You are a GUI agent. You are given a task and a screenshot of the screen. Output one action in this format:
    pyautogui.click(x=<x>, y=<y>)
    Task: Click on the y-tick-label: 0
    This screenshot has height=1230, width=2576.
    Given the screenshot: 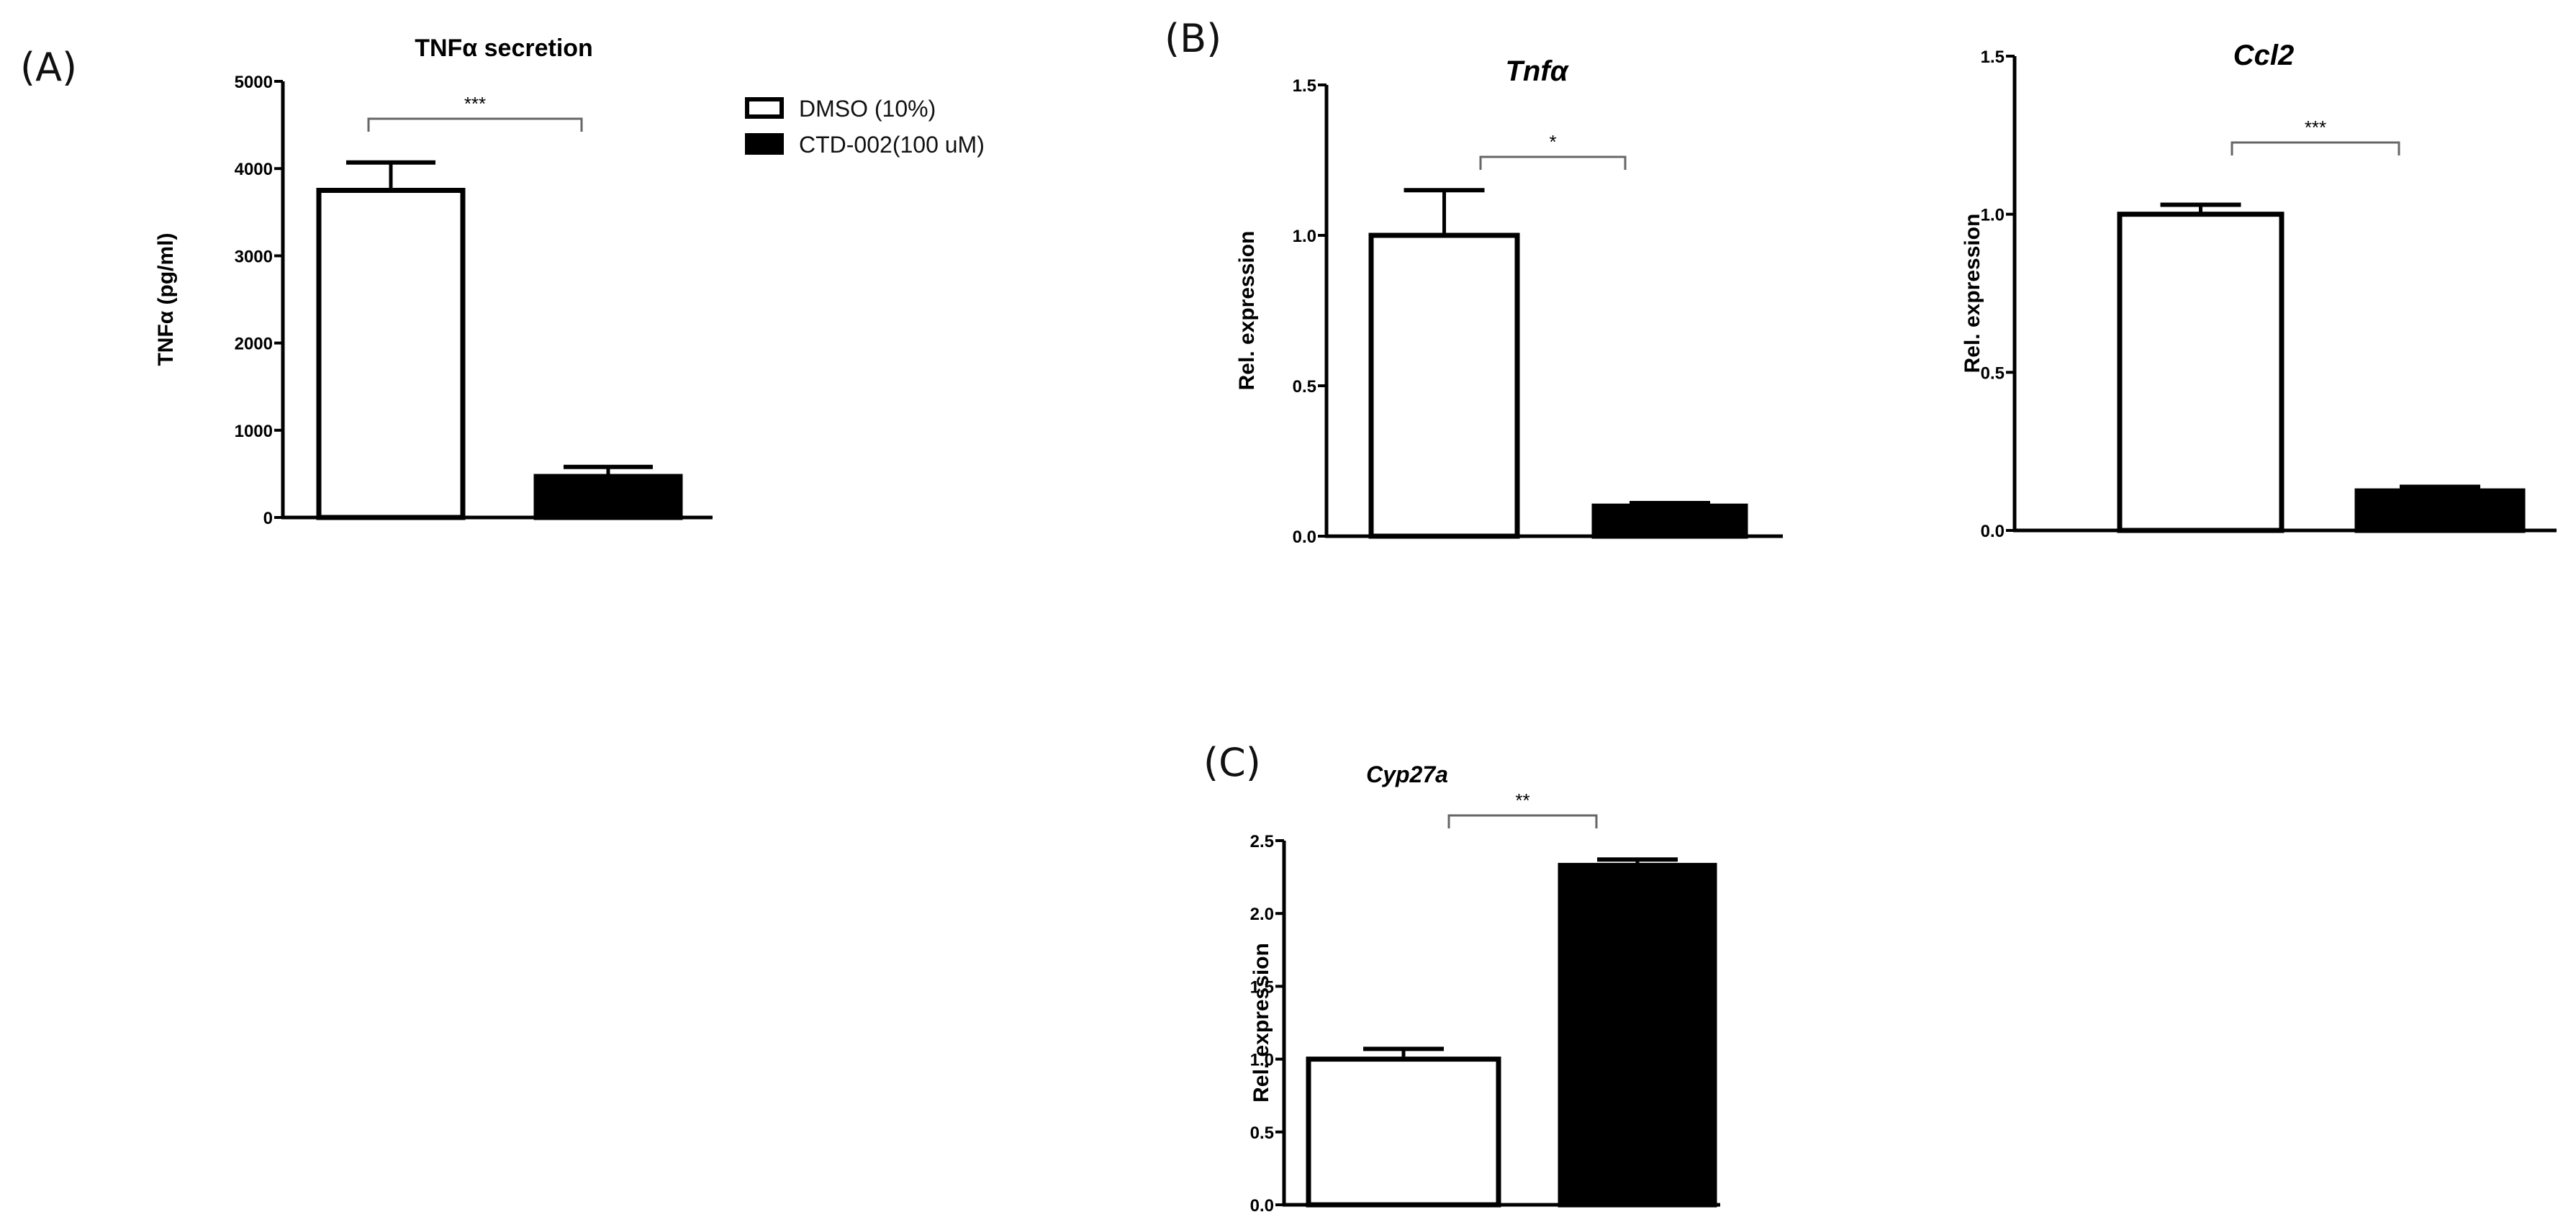 What is the action you would take?
    pyautogui.click(x=268, y=518)
    